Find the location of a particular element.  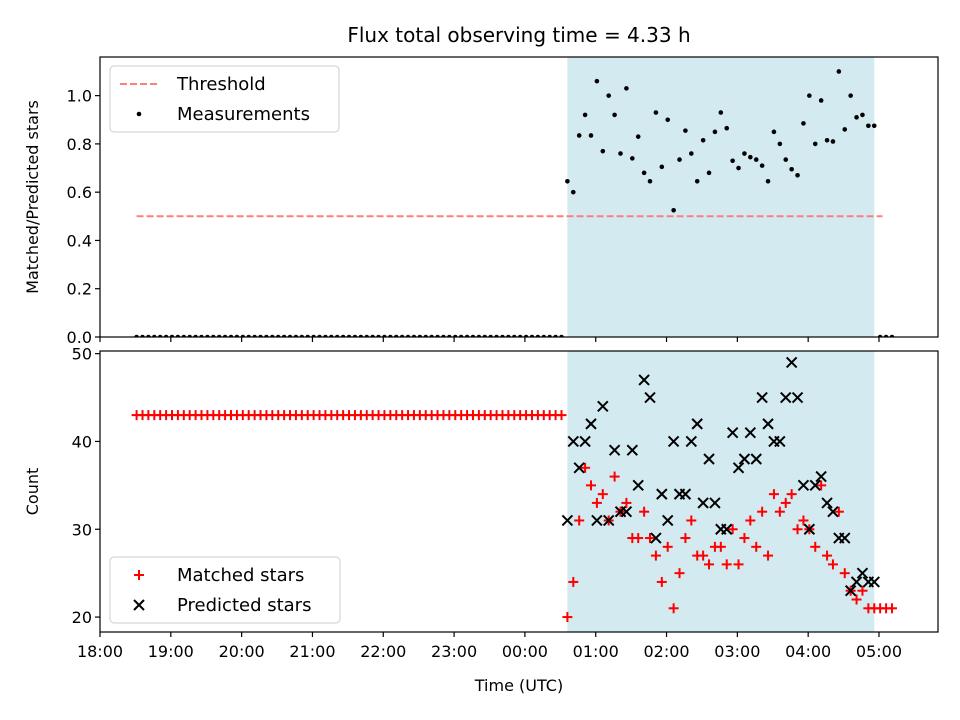

x-tick-label: 23:00 is located at coordinates (454, 651).